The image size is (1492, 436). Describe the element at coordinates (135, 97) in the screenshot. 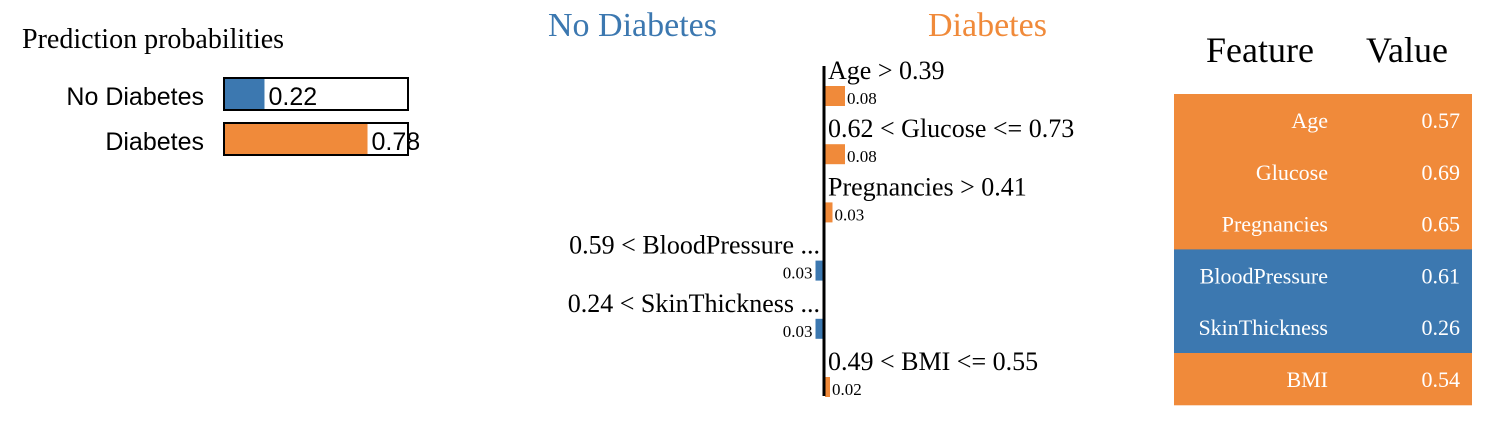

I see `probability-class-label: No Diabetes` at that location.